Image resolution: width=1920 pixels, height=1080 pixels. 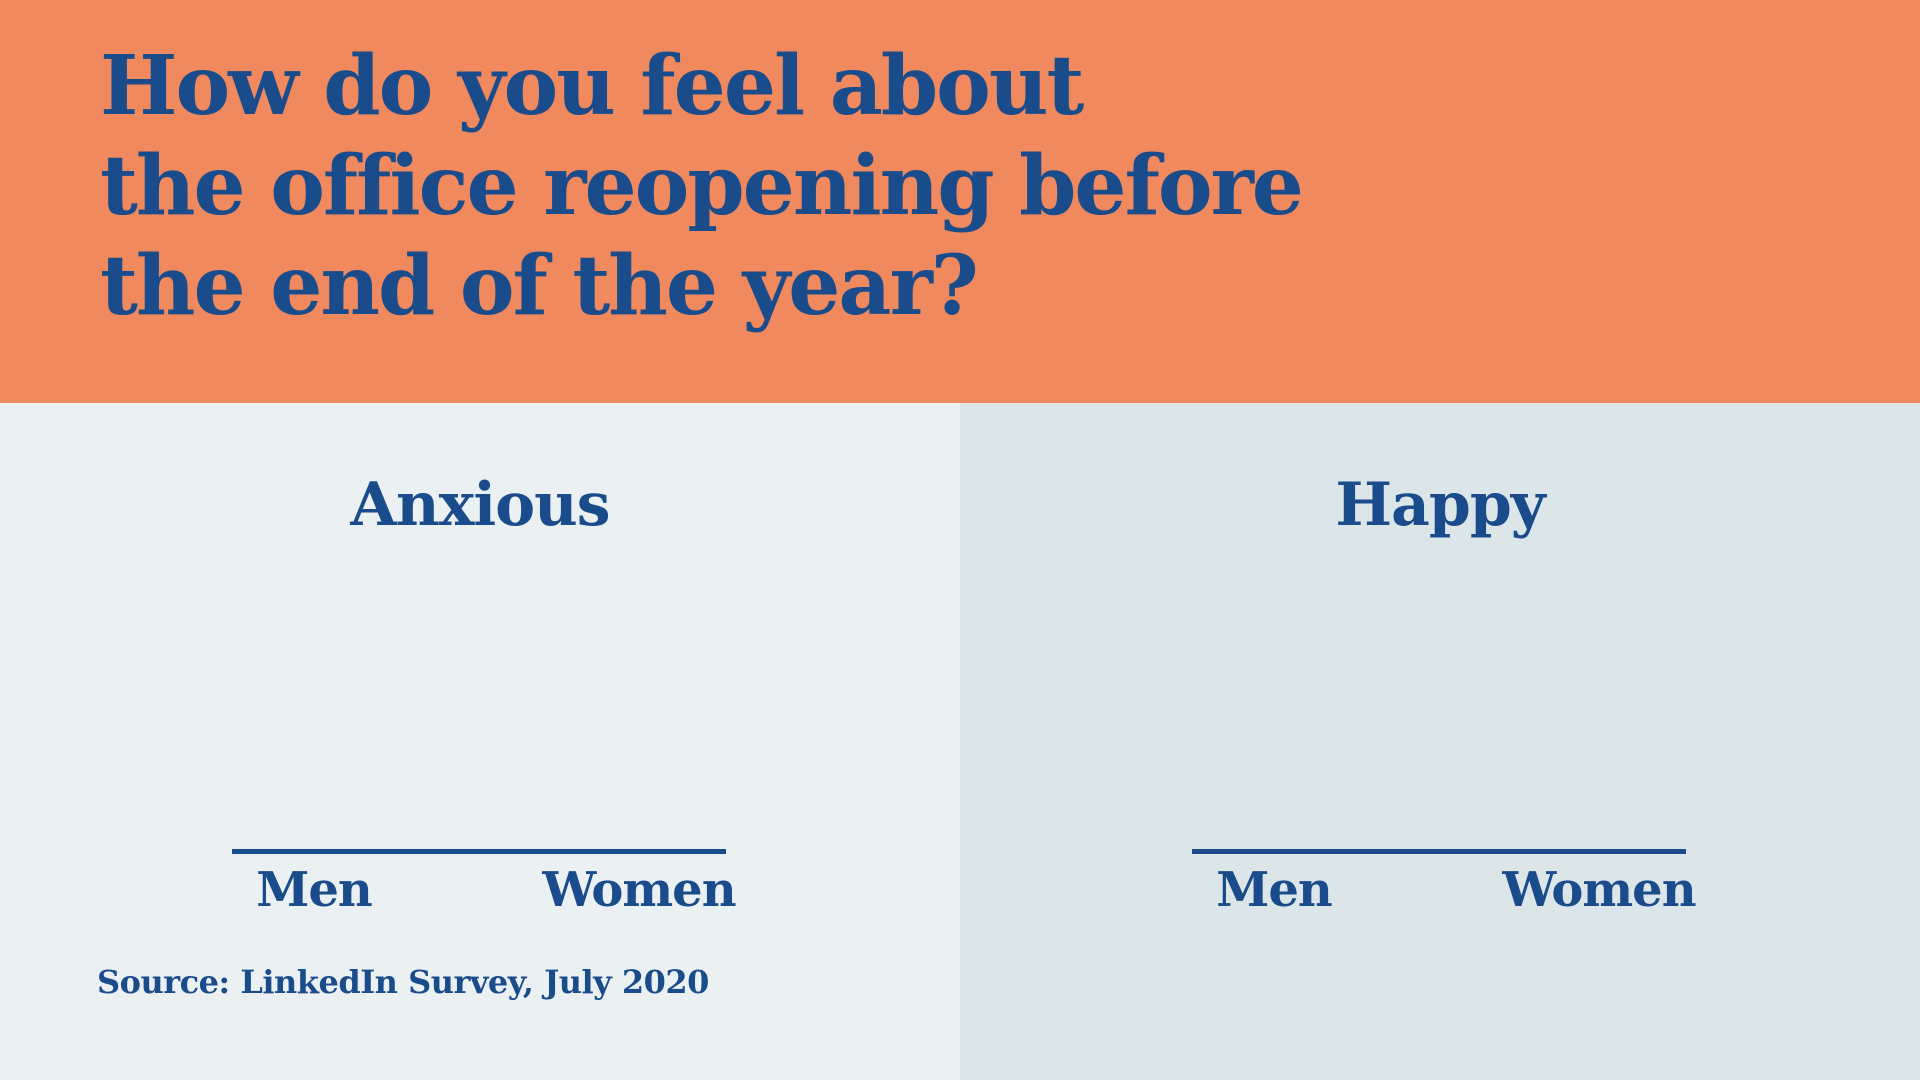 I want to click on anxious-men-label: Men, so click(x=314, y=890).